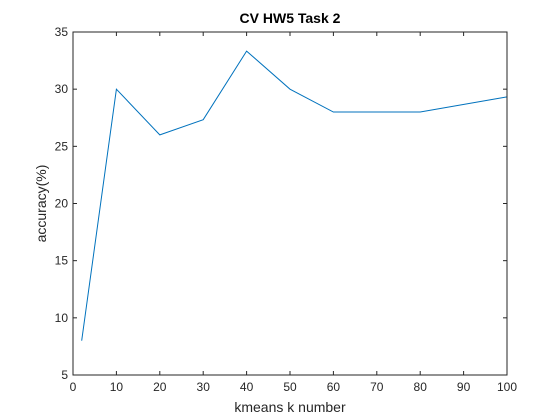 Image resolution: width=560 pixels, height=420 pixels. What do you see at coordinates (73, 387) in the screenshot?
I see `x-tick-label: 0` at bounding box center [73, 387].